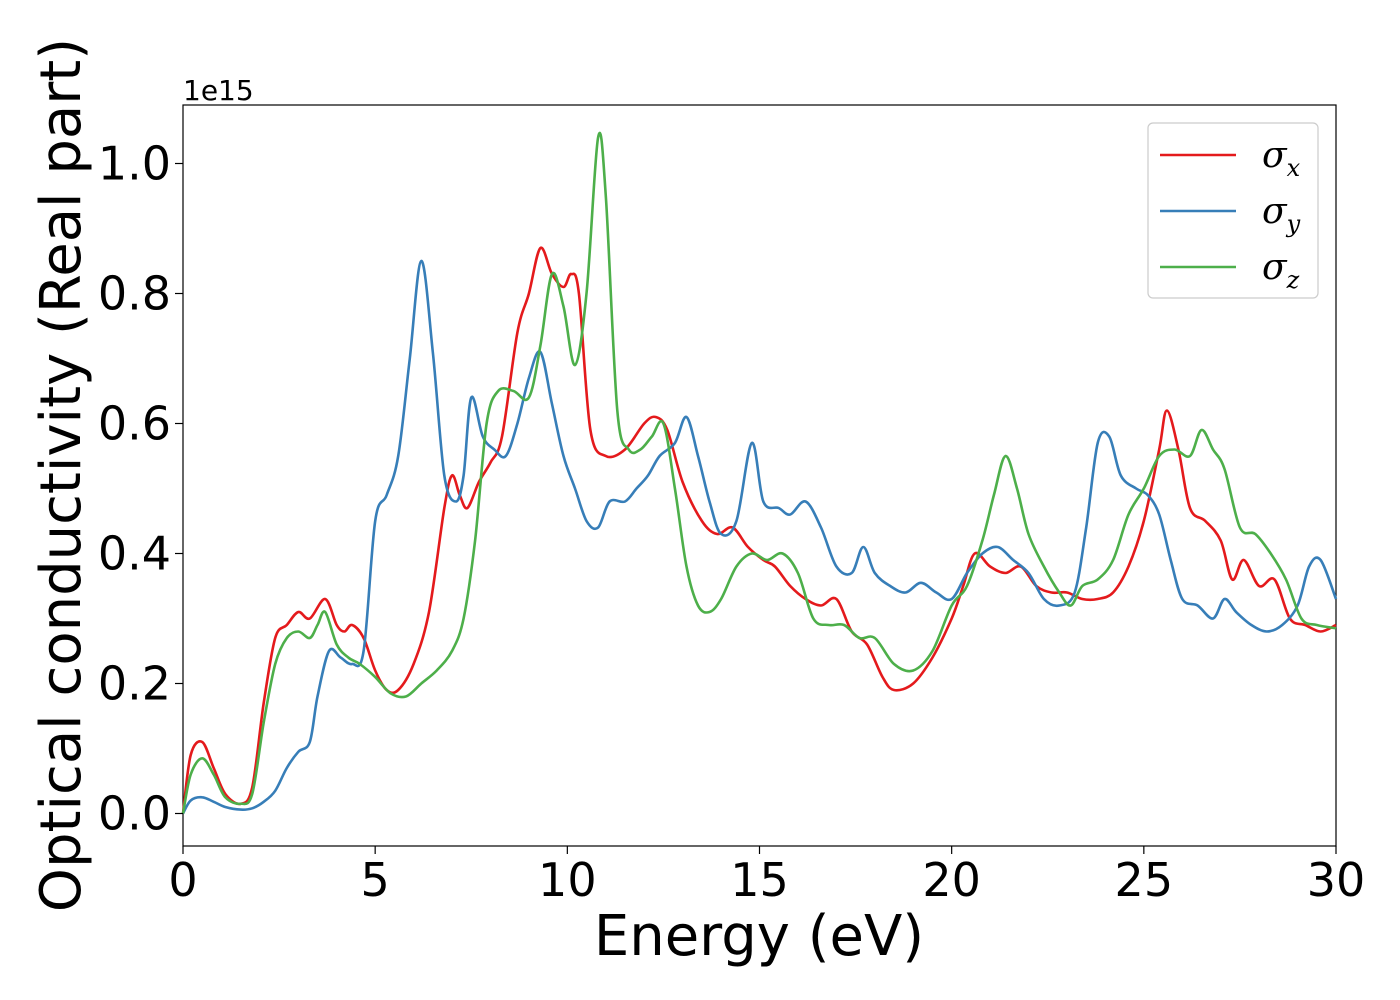 The height and width of the screenshot is (1000, 1400). What do you see at coordinates (1144, 880) in the screenshot?
I see `x-tick-label: 25` at bounding box center [1144, 880].